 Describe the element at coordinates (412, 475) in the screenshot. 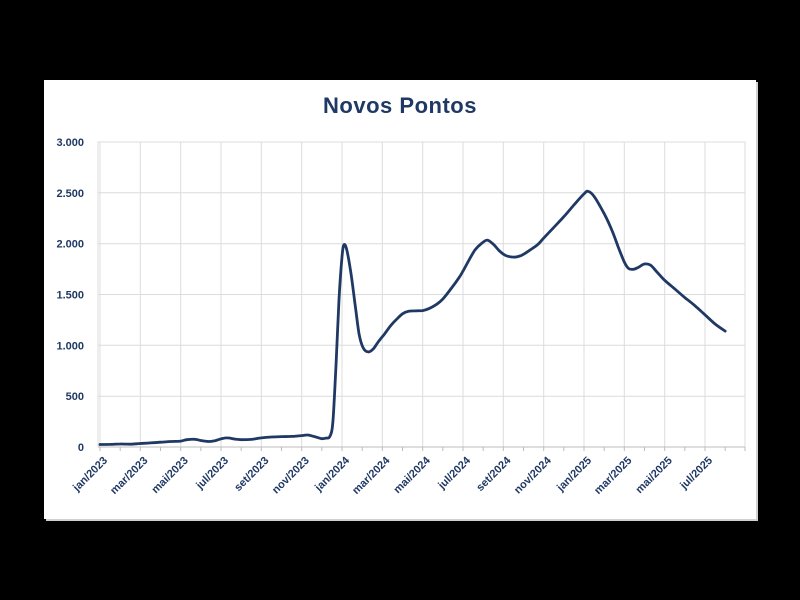

I see `x-axis-label: mai/2024` at that location.